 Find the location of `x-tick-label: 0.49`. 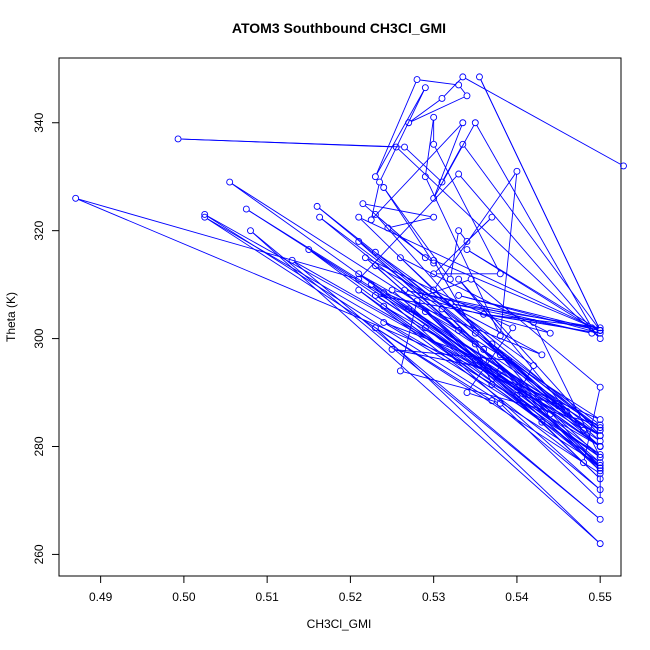

x-tick-label: 0.49 is located at coordinates (101, 597).